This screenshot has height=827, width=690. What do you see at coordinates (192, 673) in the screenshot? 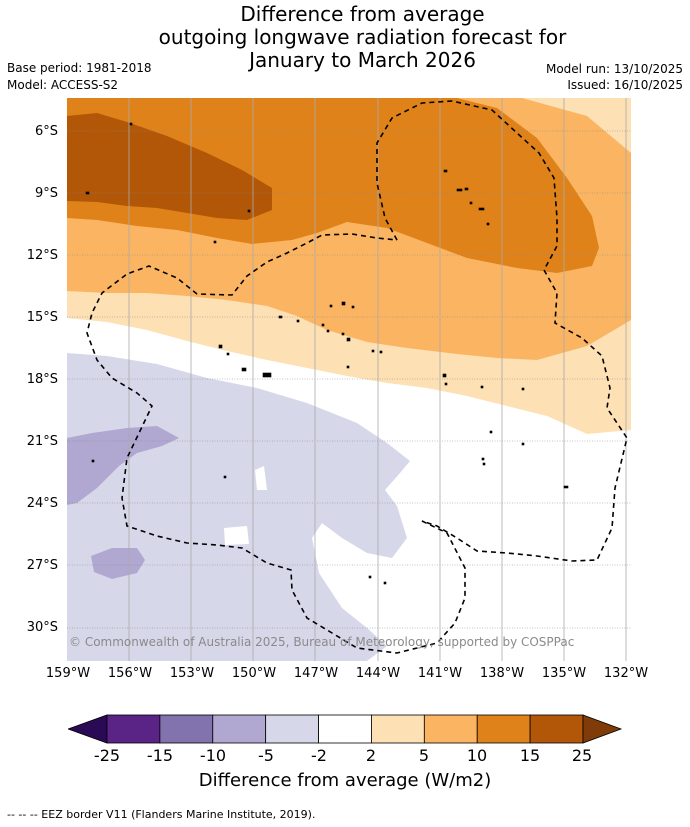
I see `lon-label: 153°W` at bounding box center [192, 673].